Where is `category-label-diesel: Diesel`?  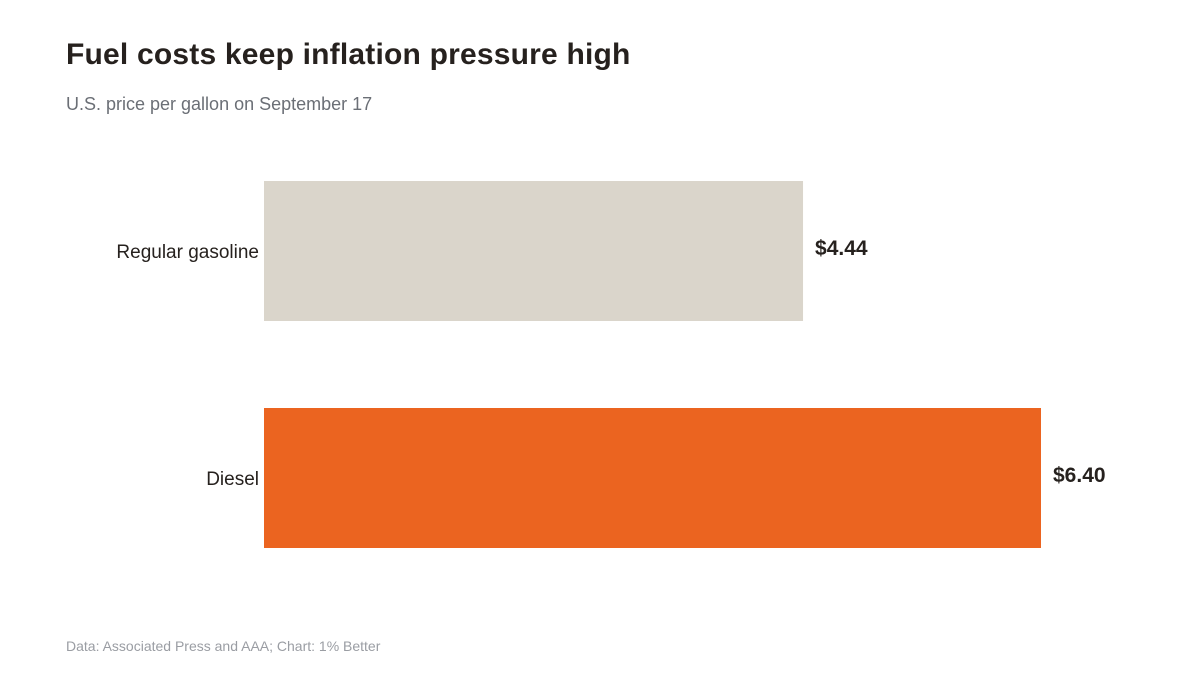
category-label-diesel: Diesel is located at coordinates (232, 479).